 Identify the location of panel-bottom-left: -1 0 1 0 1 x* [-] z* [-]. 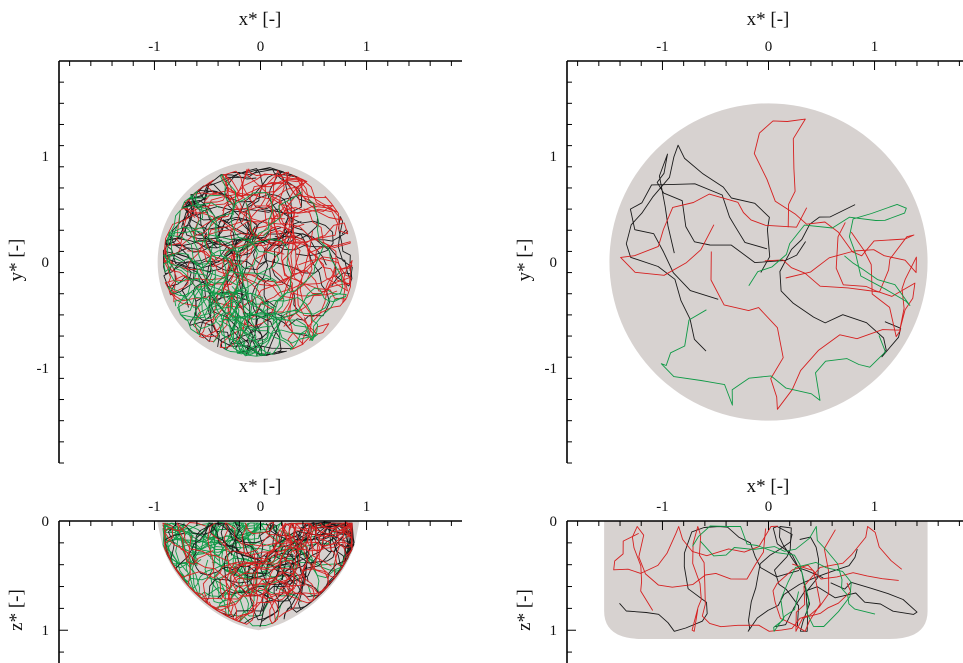
(234, 569).